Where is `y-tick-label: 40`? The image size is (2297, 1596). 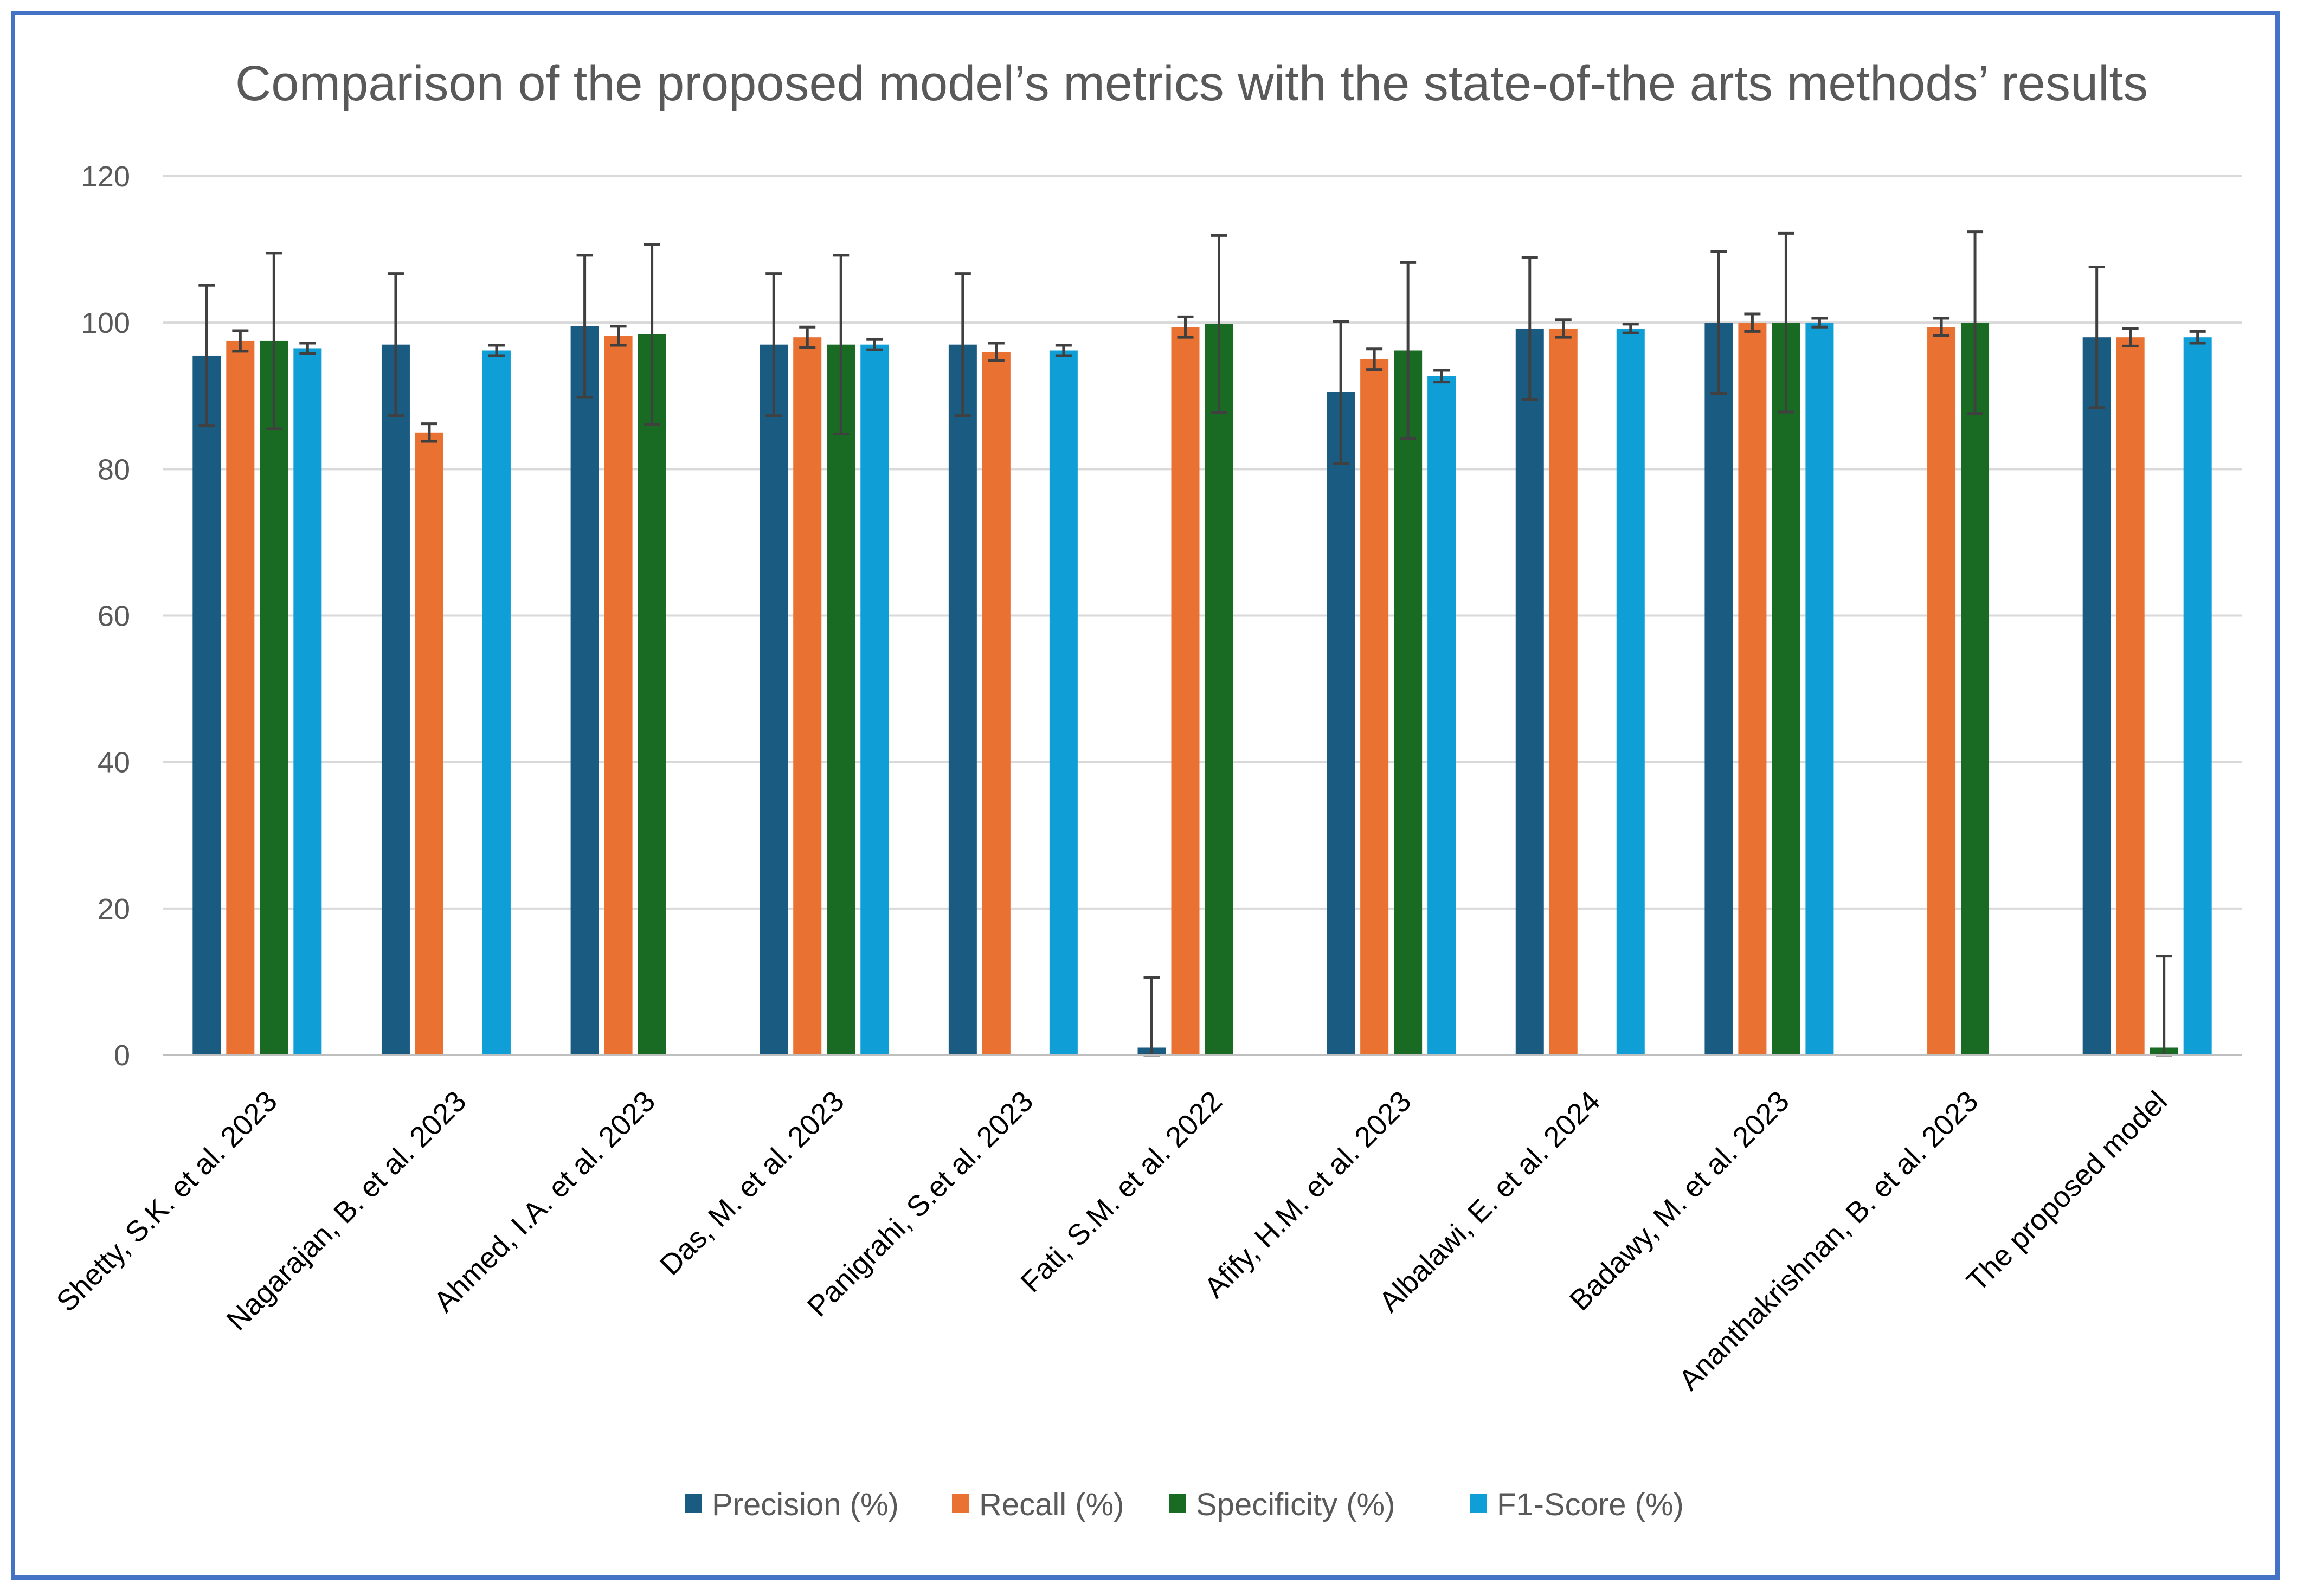
y-tick-label: 40 is located at coordinates (114, 763).